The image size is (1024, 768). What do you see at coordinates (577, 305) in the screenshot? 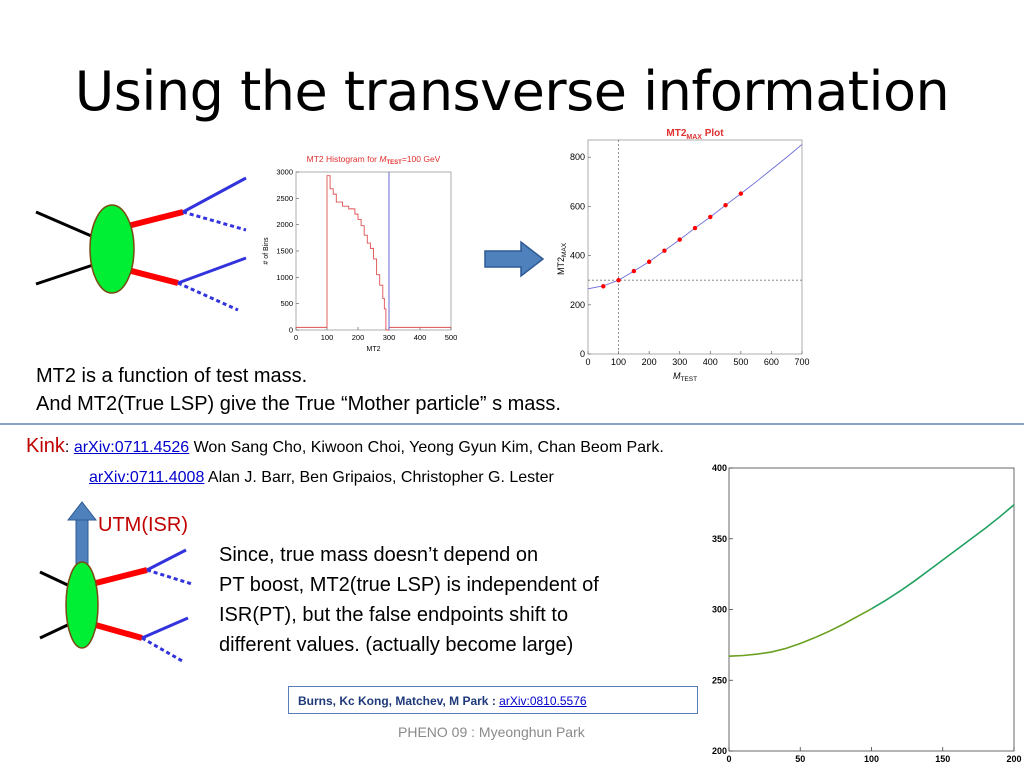
I see `mt2max-ytick-label: 200` at bounding box center [577, 305].